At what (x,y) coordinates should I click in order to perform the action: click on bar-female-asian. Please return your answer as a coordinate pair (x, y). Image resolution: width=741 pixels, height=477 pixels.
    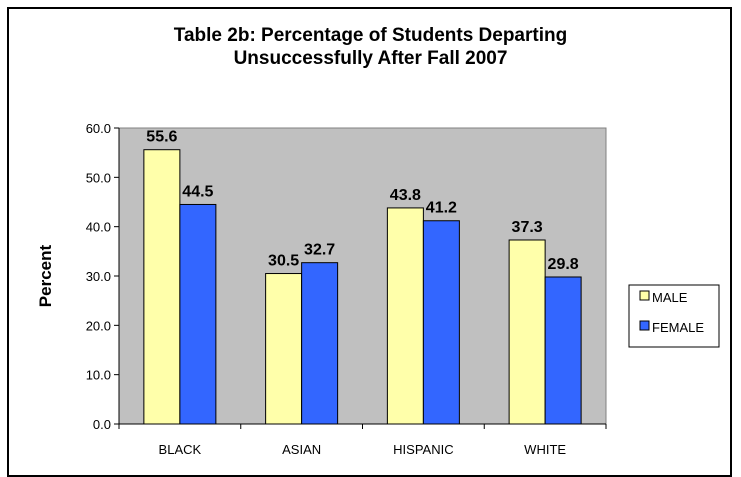
    Looking at the image, I should click on (320, 343).